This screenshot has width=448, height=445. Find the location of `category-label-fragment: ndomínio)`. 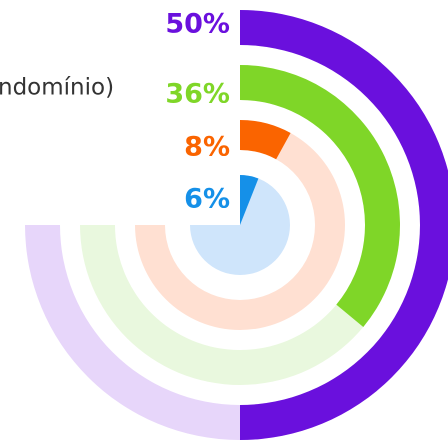

category-label-fragment: ndomínio) is located at coordinates (57, 88).